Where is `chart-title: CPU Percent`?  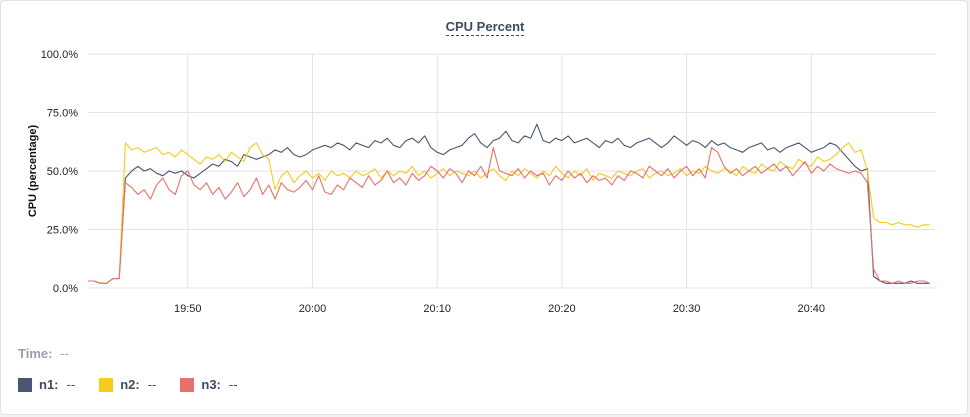 chart-title: CPU Percent is located at coordinates (485, 27).